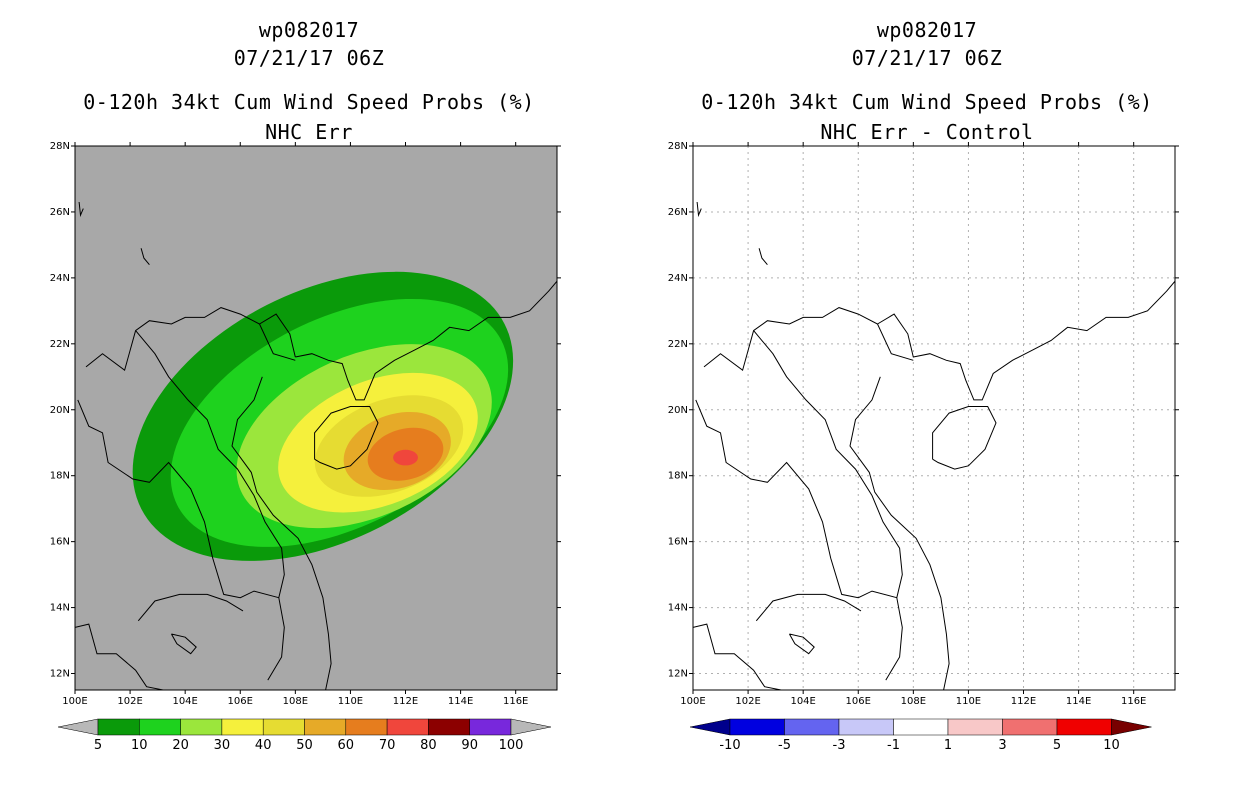 This screenshot has width=1236, height=800. Describe the element at coordinates (304, 745) in the screenshot. I see `colorbar-label: 50` at that location.